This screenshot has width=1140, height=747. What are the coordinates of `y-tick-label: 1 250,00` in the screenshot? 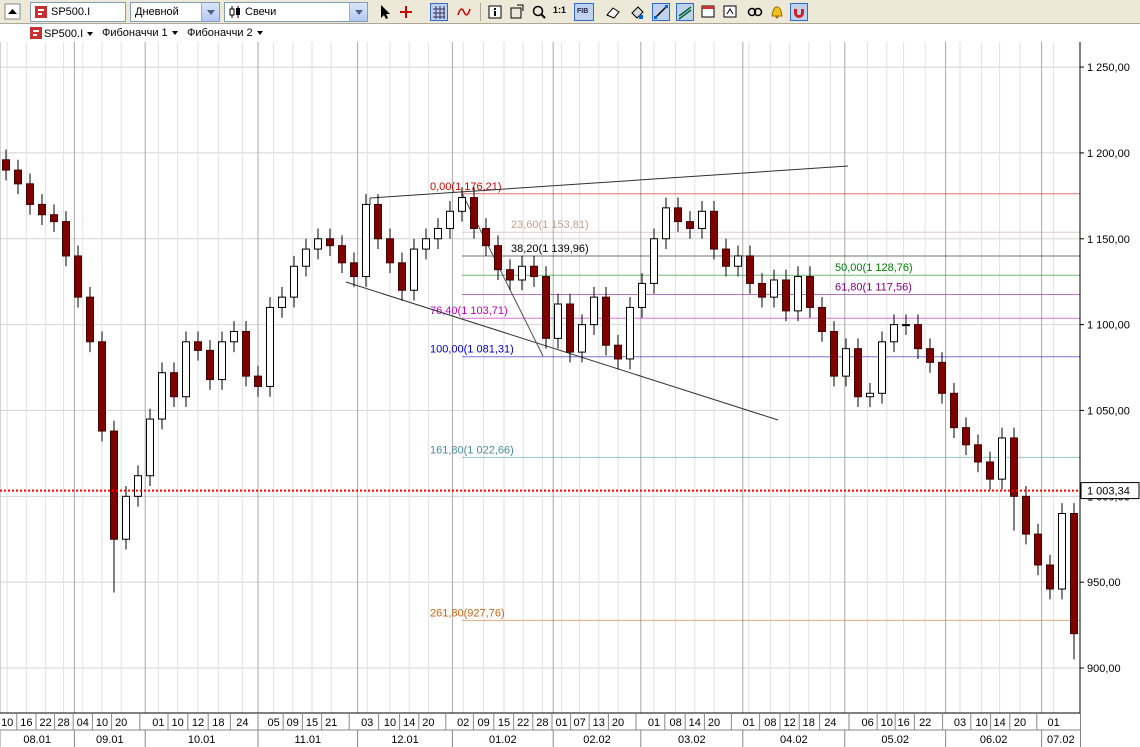 It's located at (1108, 68).